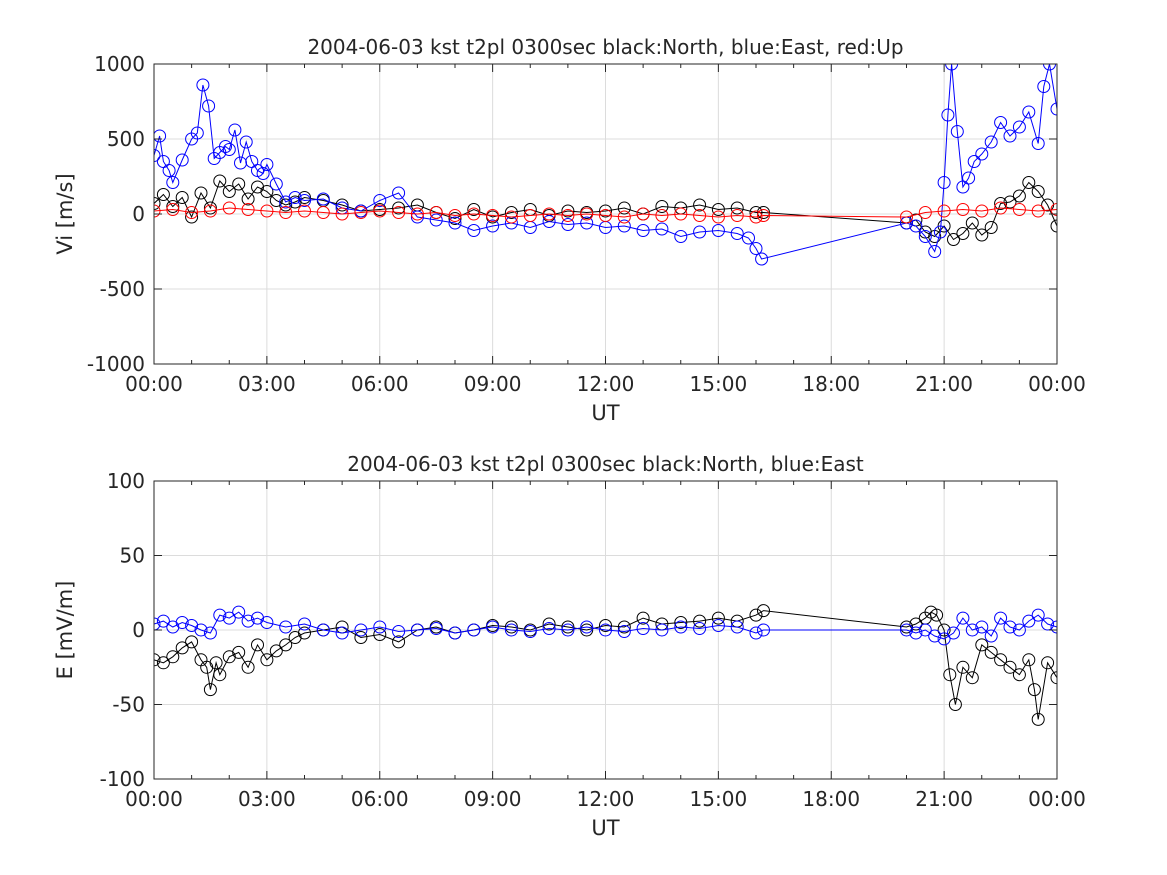 This screenshot has height=875, width=1167. I want to click on y-axis-label: Vi [m/s], so click(65, 213).